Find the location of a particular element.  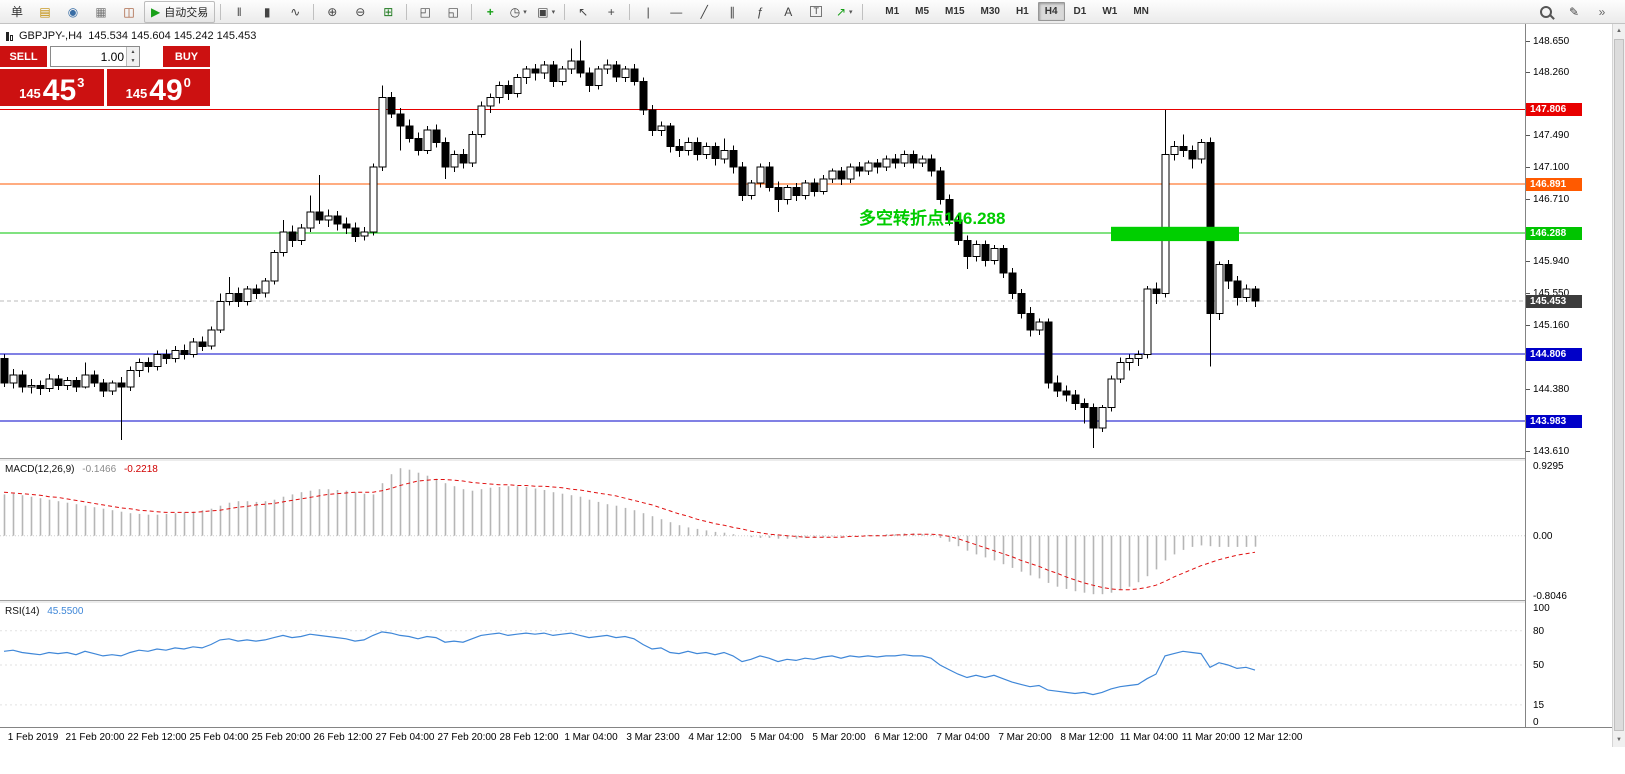

buy-button: BUY is located at coordinates (186, 56).